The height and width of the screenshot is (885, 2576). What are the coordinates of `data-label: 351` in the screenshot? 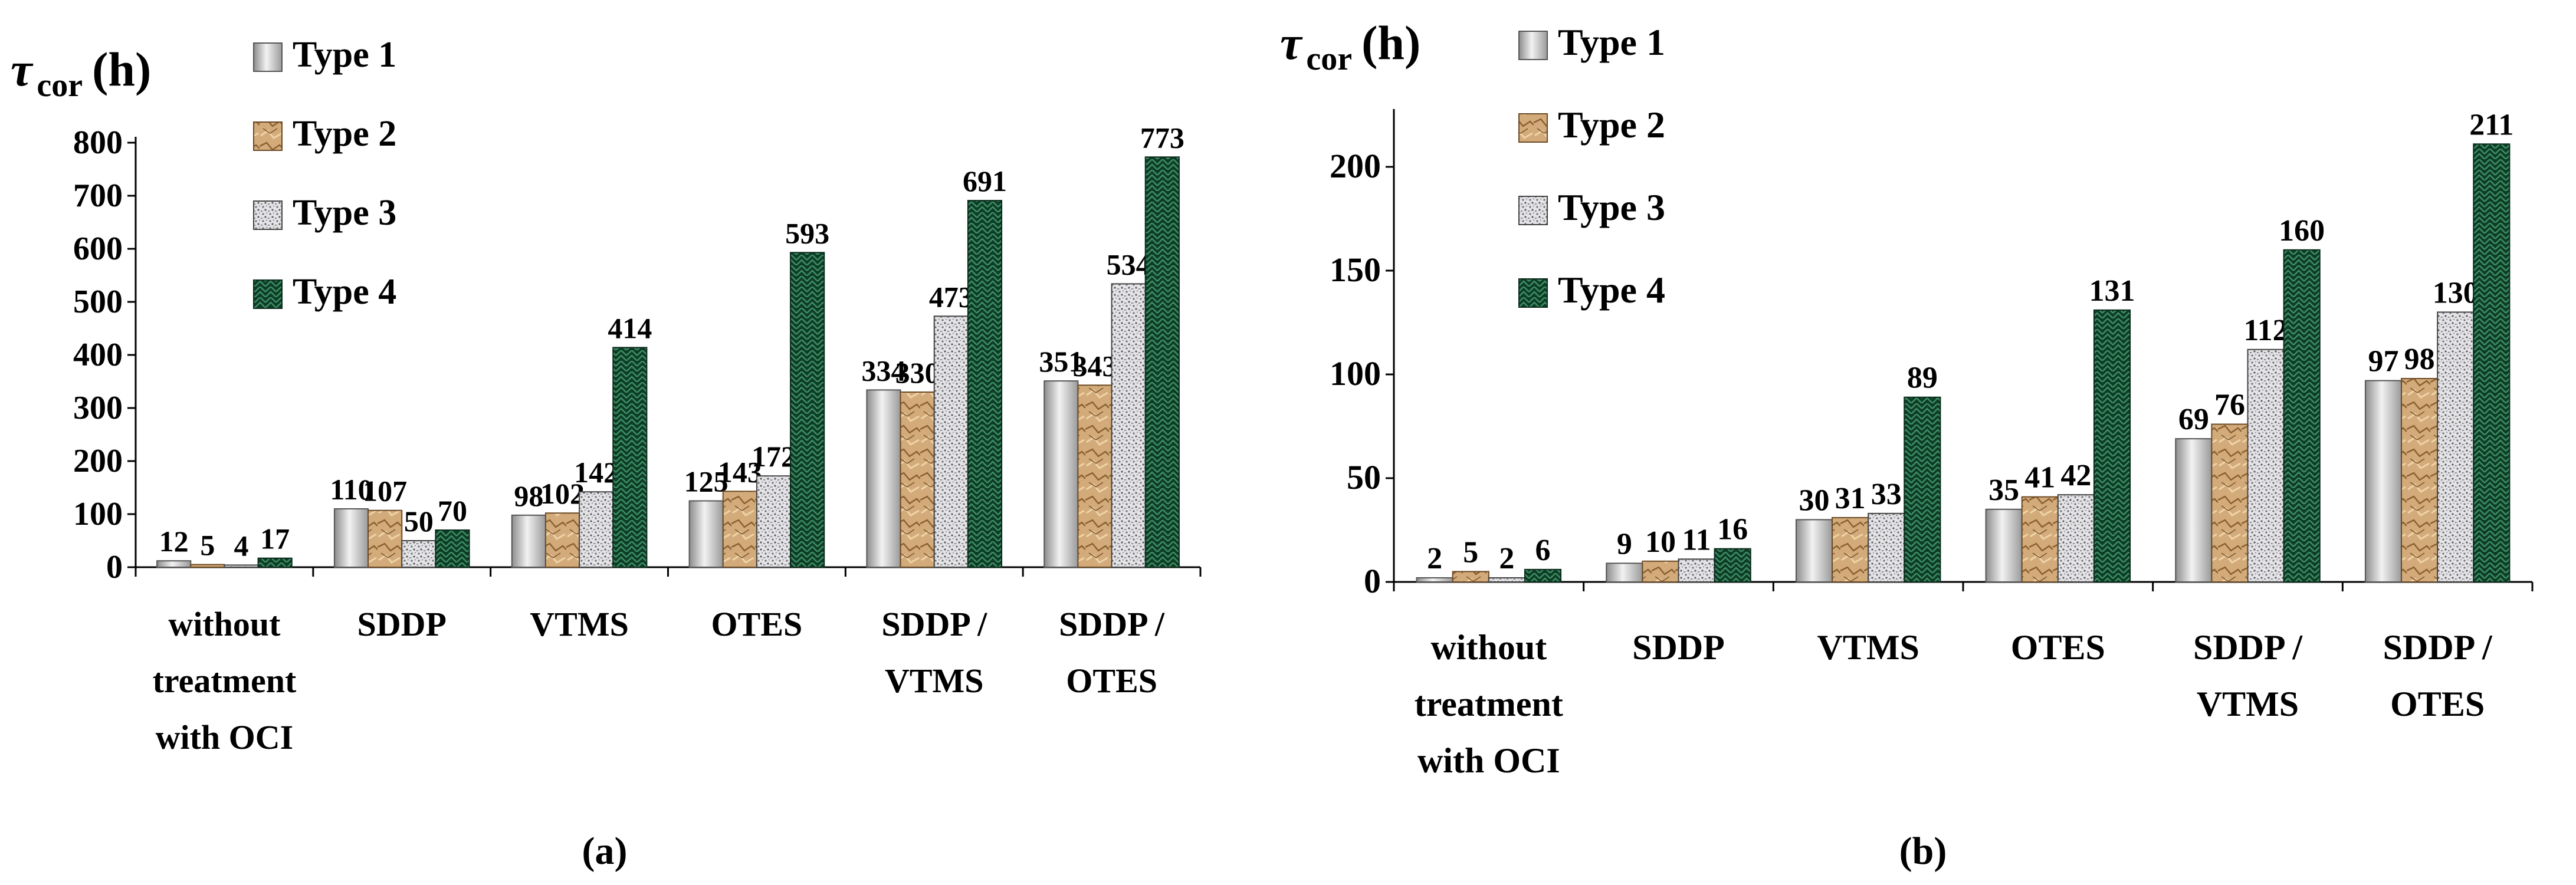 It's located at (1061, 361).